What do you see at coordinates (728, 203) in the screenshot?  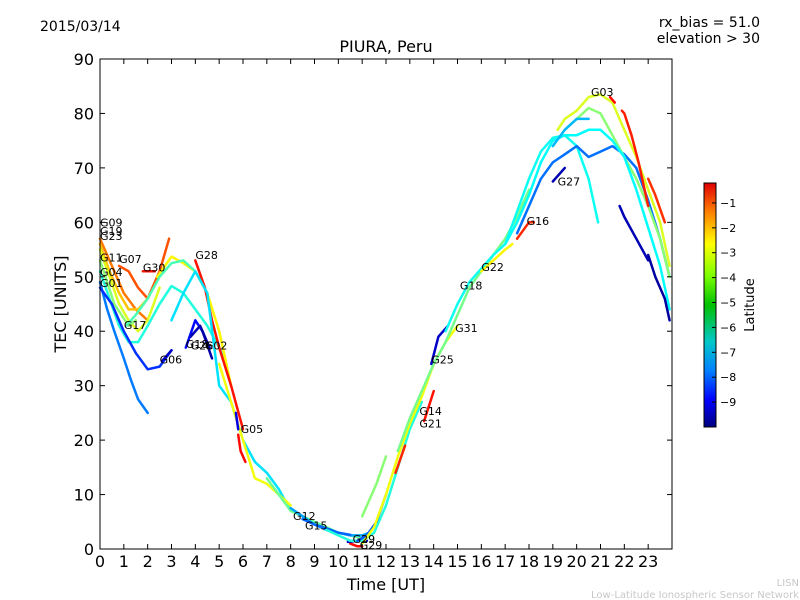 I see `colorbar-tick-label: −1` at bounding box center [728, 203].